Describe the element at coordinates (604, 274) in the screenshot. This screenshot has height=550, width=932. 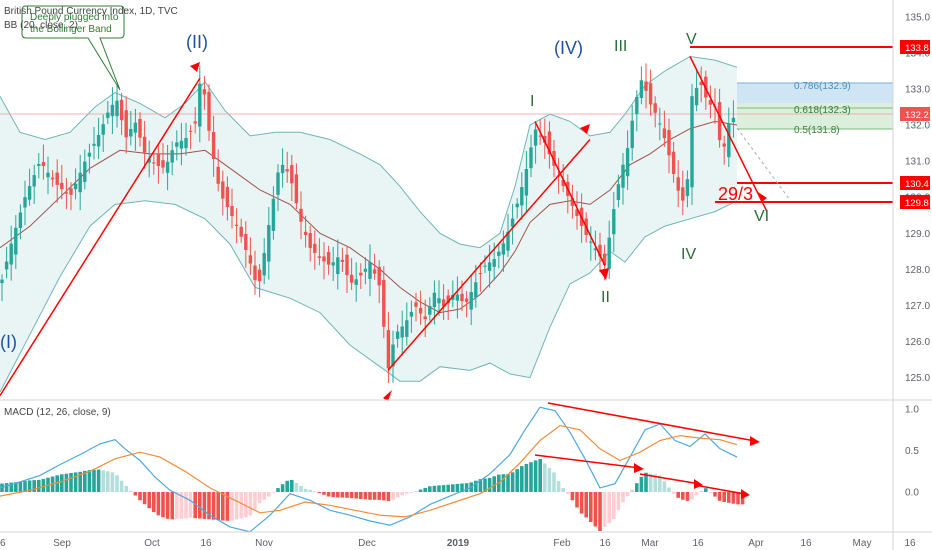
I see `arrow-head-ii` at that location.